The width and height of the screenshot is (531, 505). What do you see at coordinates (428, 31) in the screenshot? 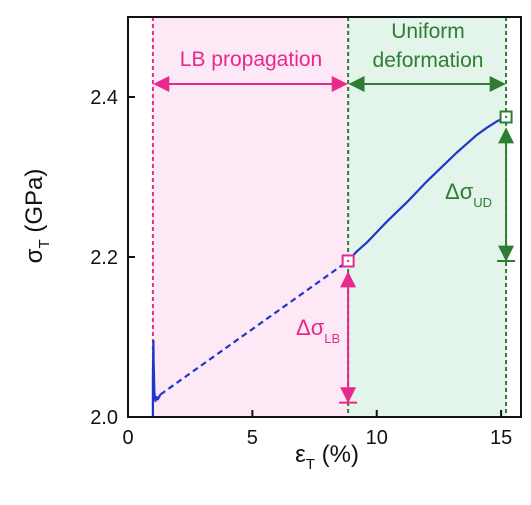
I see `uniform-label-line1: Uniform` at bounding box center [428, 31].